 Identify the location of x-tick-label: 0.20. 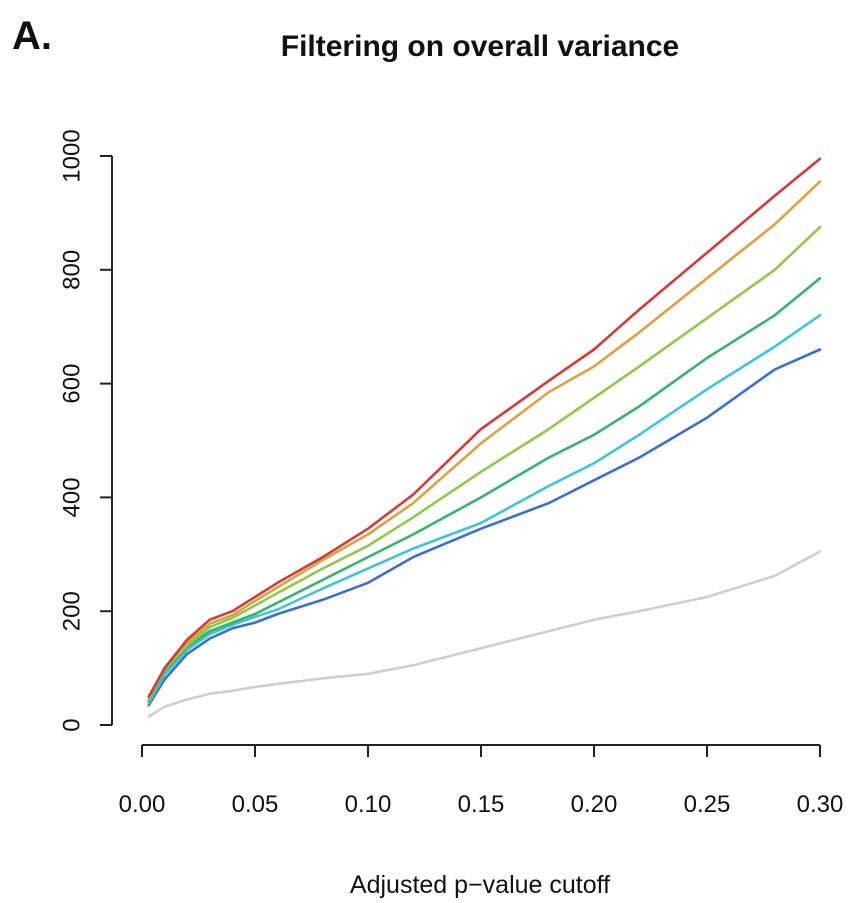
(594, 804).